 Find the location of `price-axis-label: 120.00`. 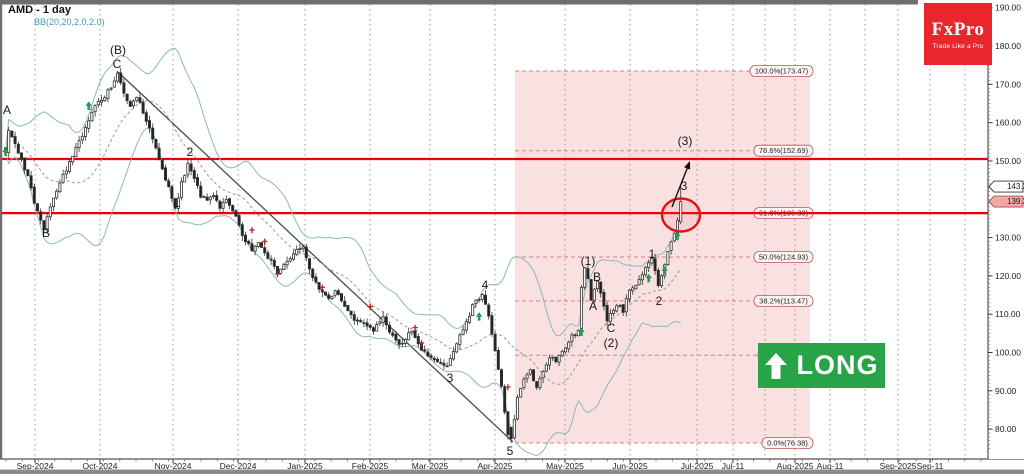

price-axis-label: 120.00 is located at coordinates (1008, 276).